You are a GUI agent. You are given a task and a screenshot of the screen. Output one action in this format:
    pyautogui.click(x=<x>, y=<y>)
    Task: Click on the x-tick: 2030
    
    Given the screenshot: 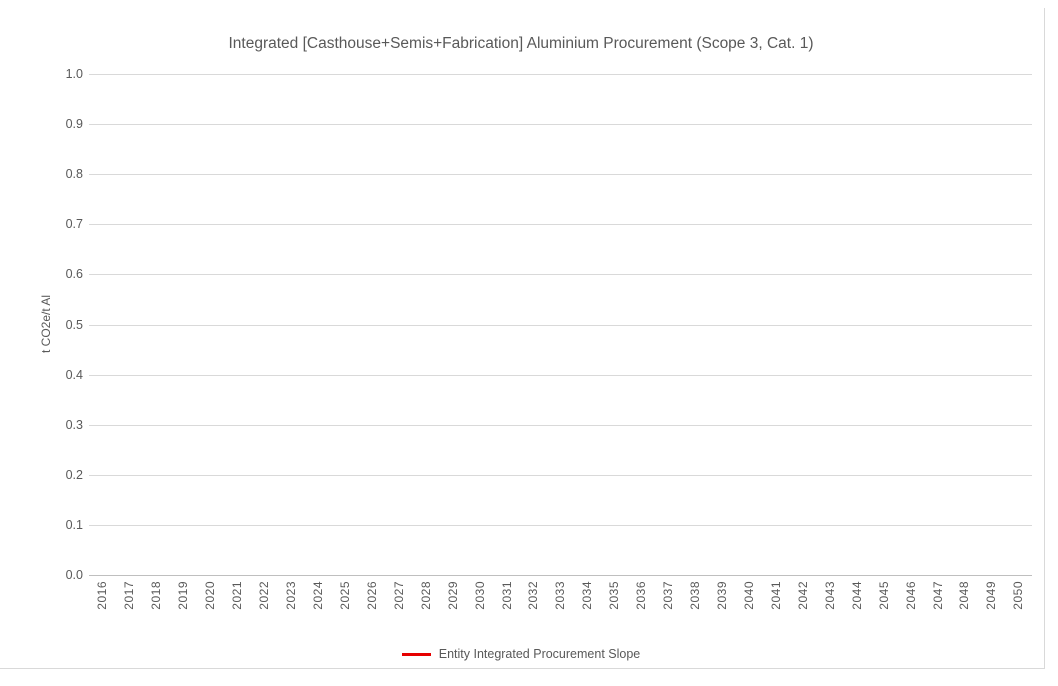 What is the action you would take?
    pyautogui.click(x=479, y=602)
    